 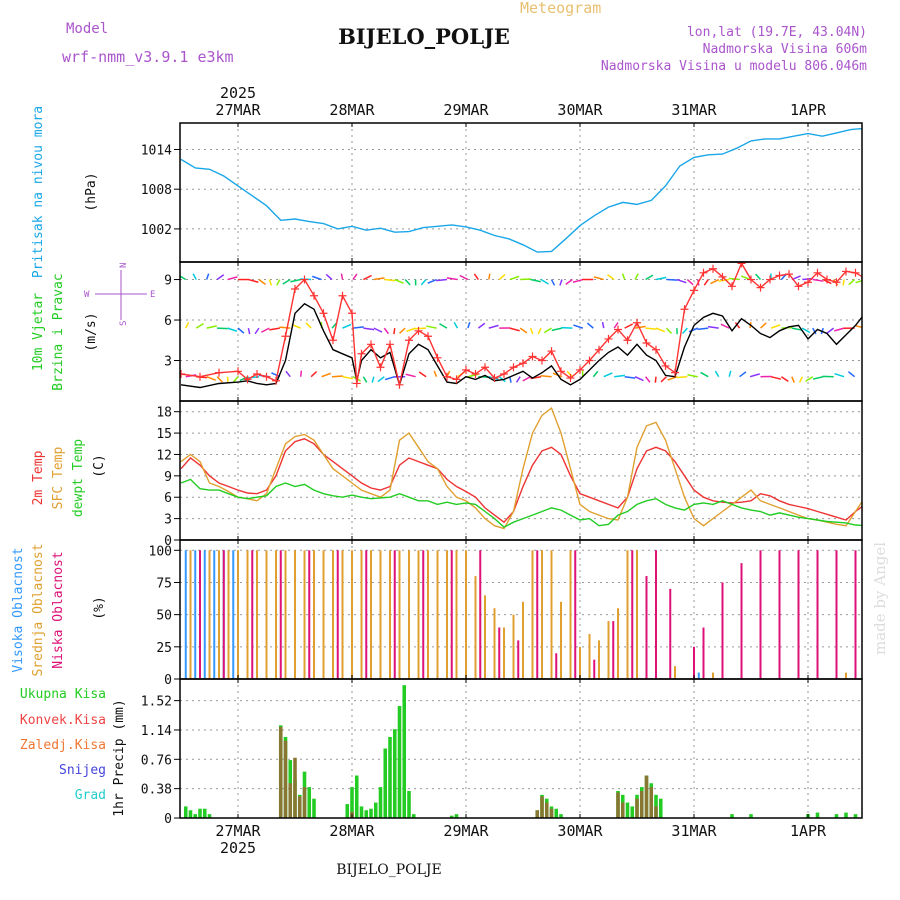 I want to click on pressure-unit: (hPa), so click(x=91, y=191).